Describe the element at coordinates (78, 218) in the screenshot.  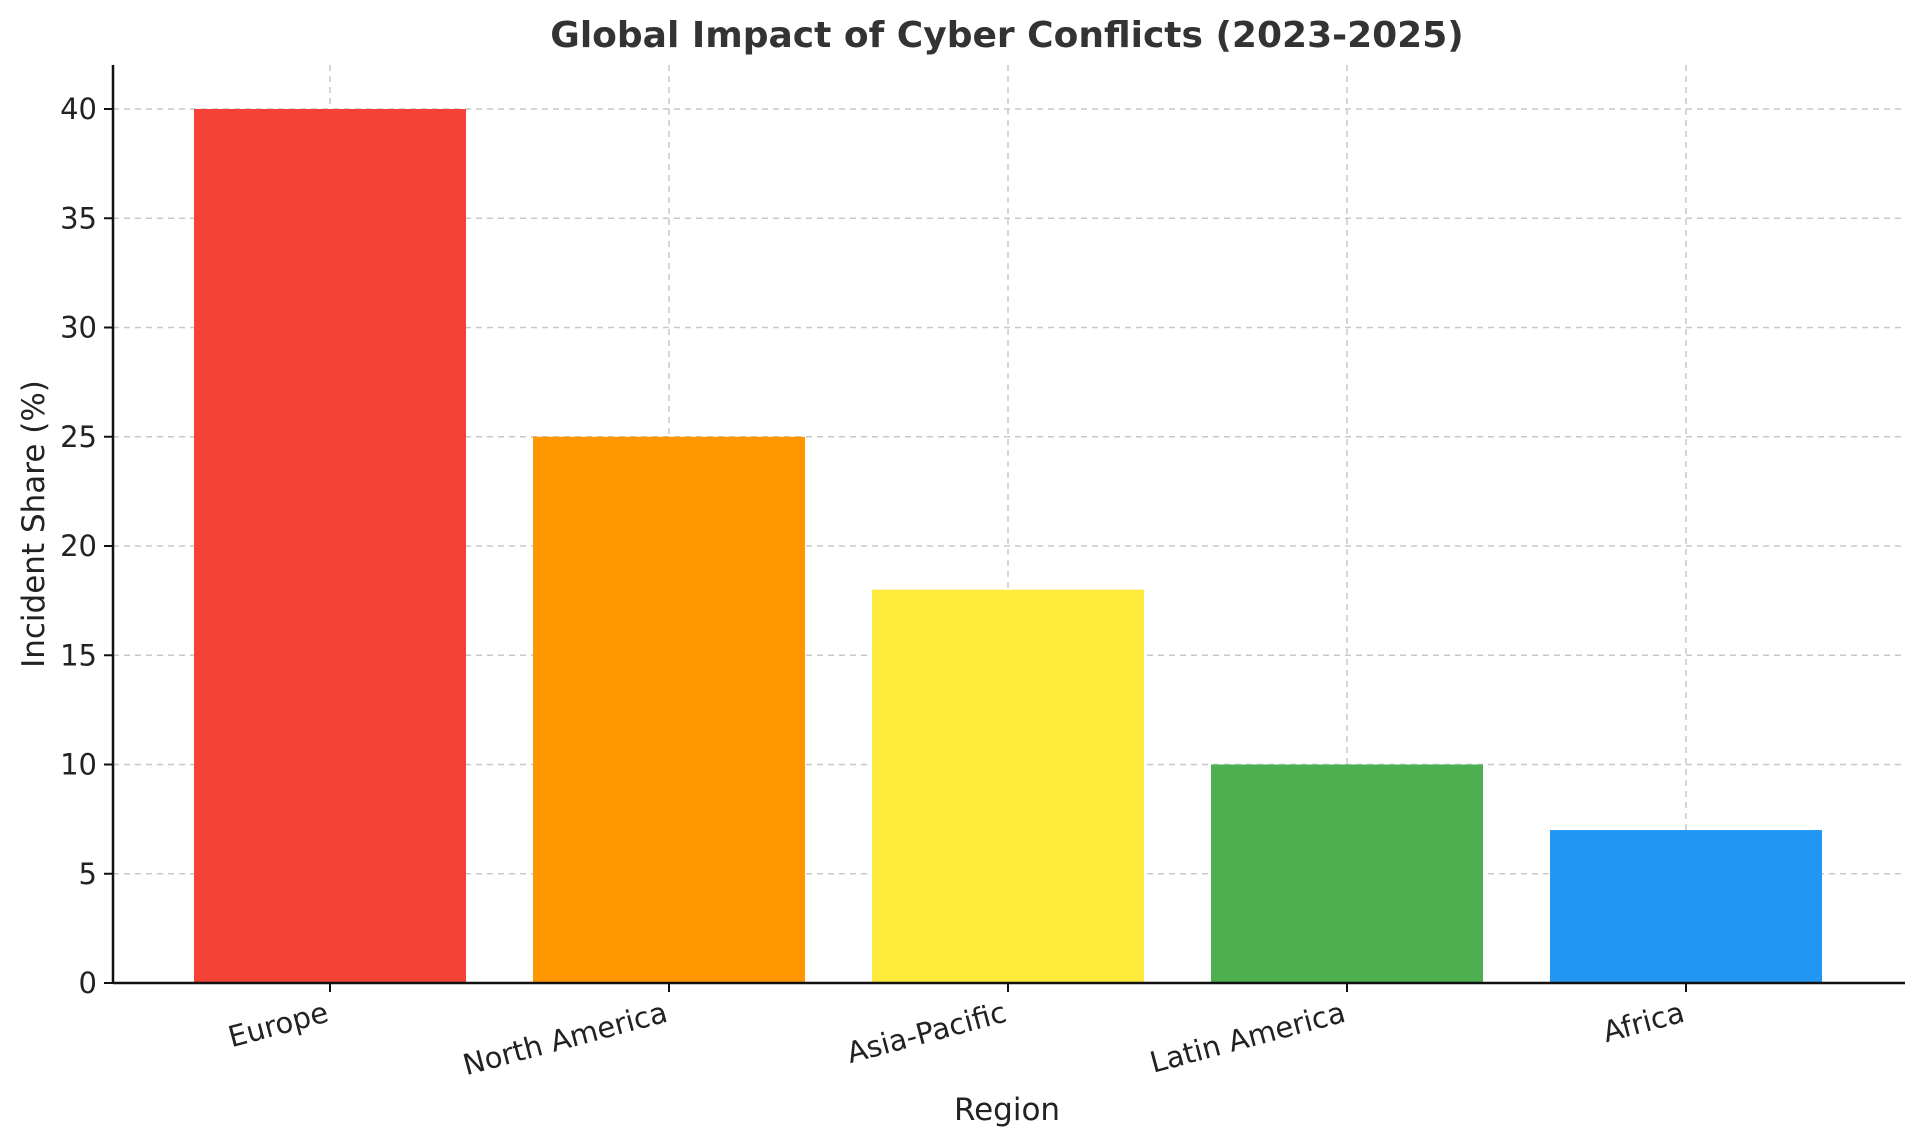
I see `y-tick-label-35: 35` at that location.